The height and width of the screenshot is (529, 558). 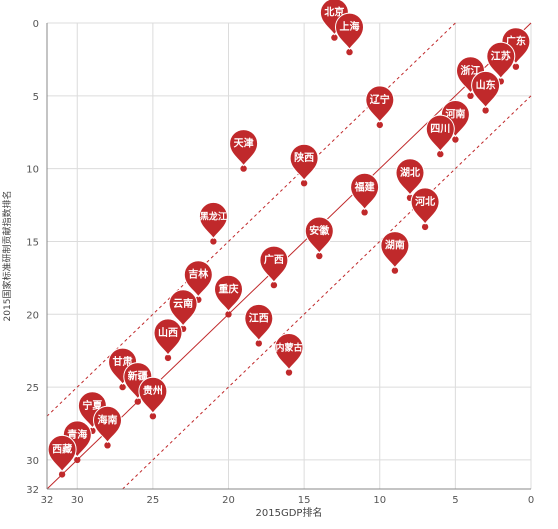 What do you see at coordinates (153, 390) in the screenshot?
I see `point-label: 贵州` at bounding box center [153, 390].